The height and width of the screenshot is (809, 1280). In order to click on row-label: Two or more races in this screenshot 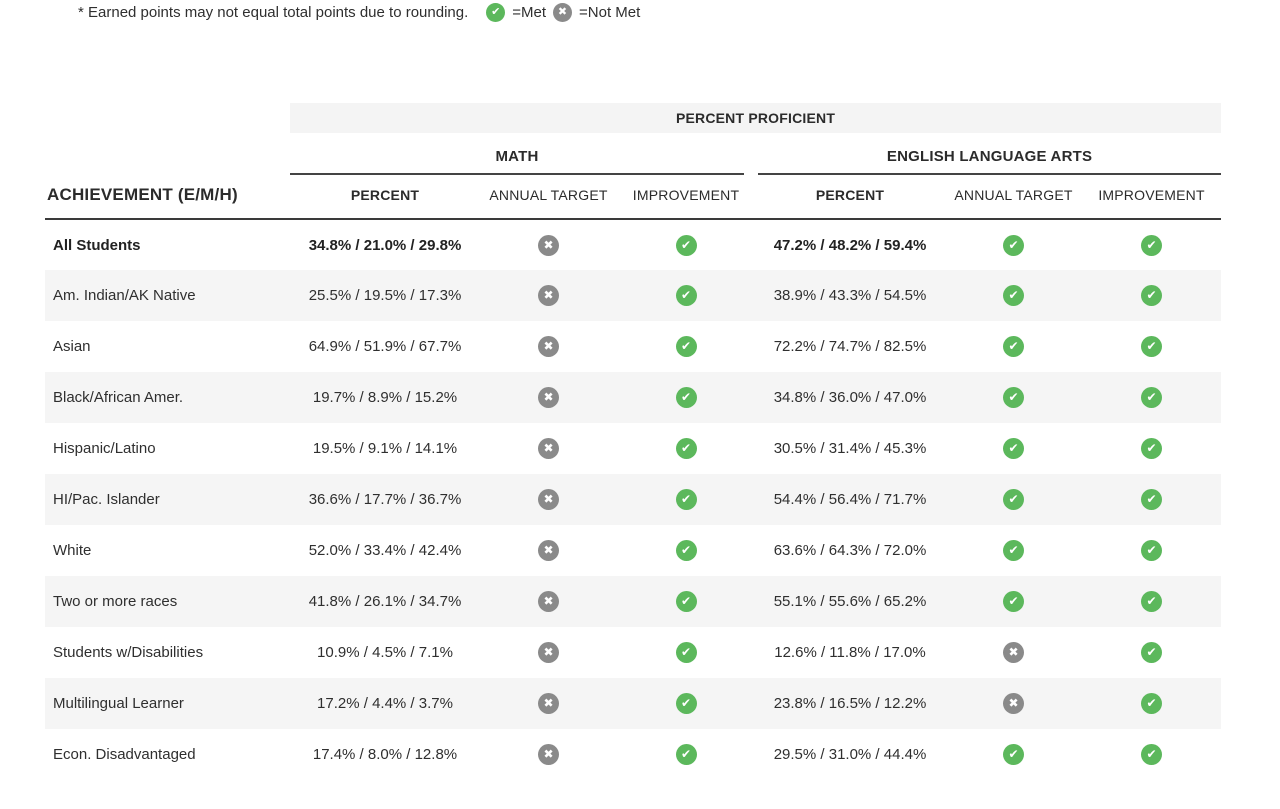, I will do `click(115, 601)`.